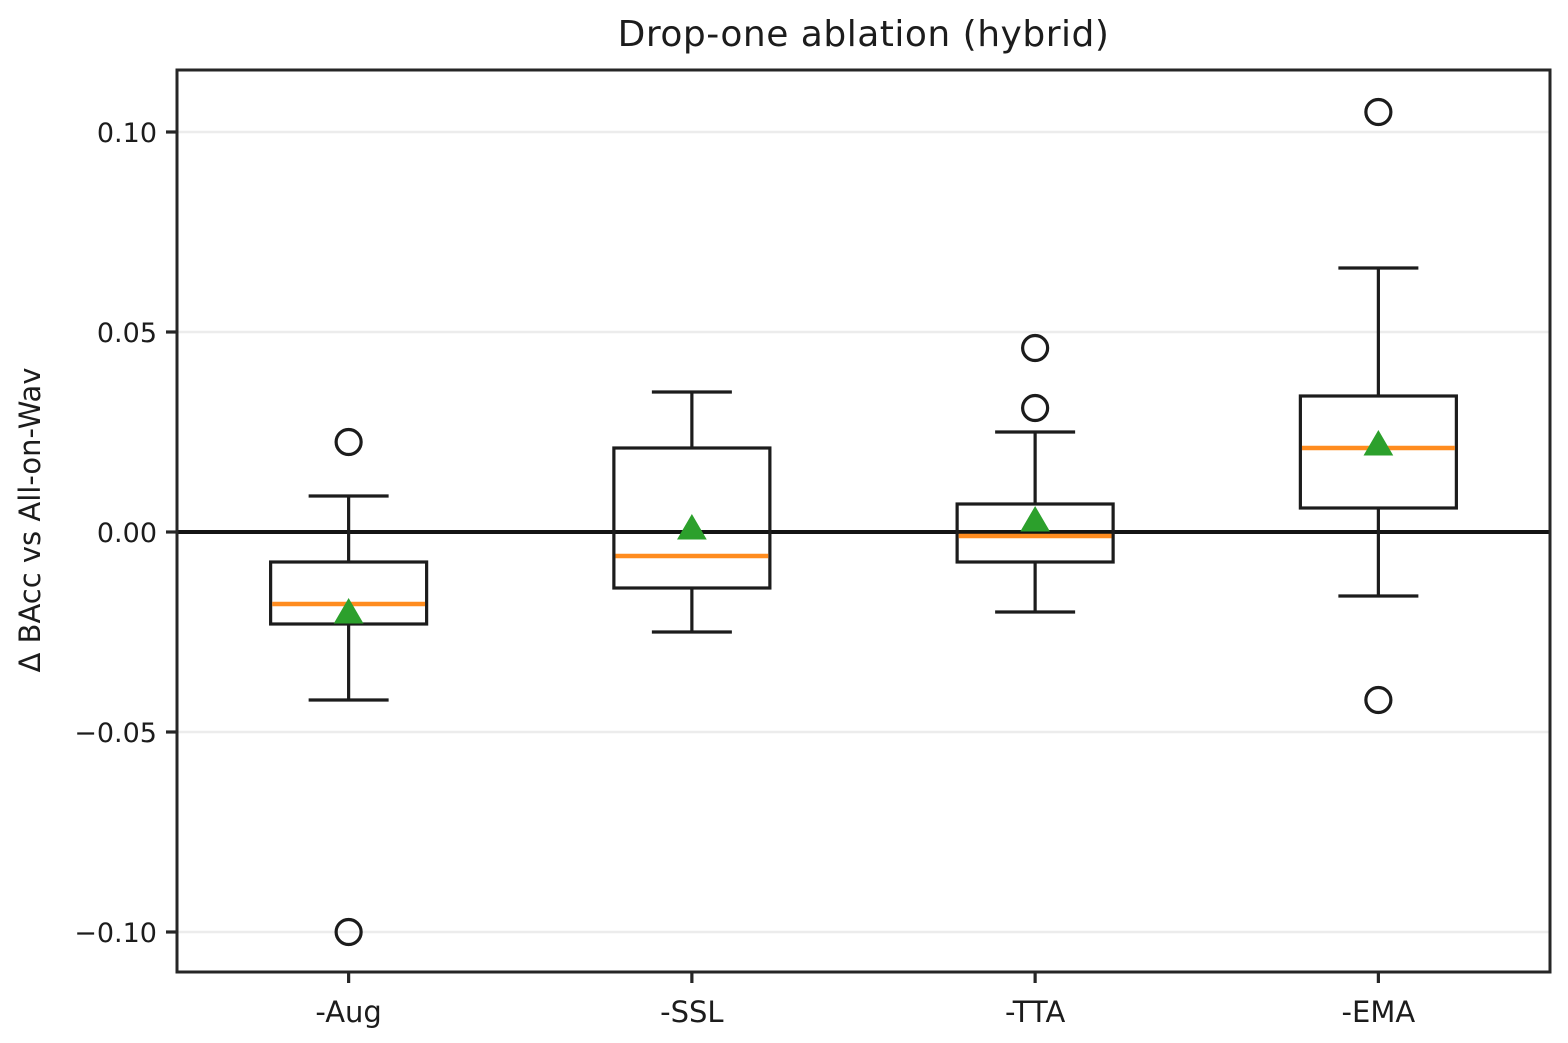 This screenshot has width=1568, height=1043. What do you see at coordinates (1378, 443) in the screenshot?
I see `mean-marker-ema` at bounding box center [1378, 443].